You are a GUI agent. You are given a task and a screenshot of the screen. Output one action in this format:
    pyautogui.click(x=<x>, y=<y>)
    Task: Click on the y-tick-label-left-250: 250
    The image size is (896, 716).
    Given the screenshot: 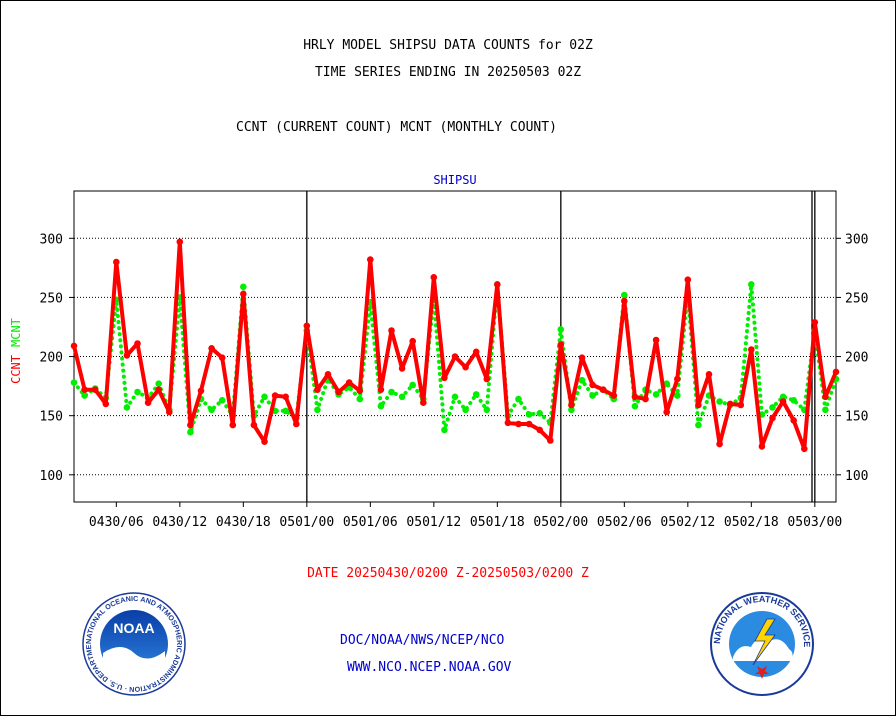 What is the action you would take?
    pyautogui.click(x=51, y=298)
    